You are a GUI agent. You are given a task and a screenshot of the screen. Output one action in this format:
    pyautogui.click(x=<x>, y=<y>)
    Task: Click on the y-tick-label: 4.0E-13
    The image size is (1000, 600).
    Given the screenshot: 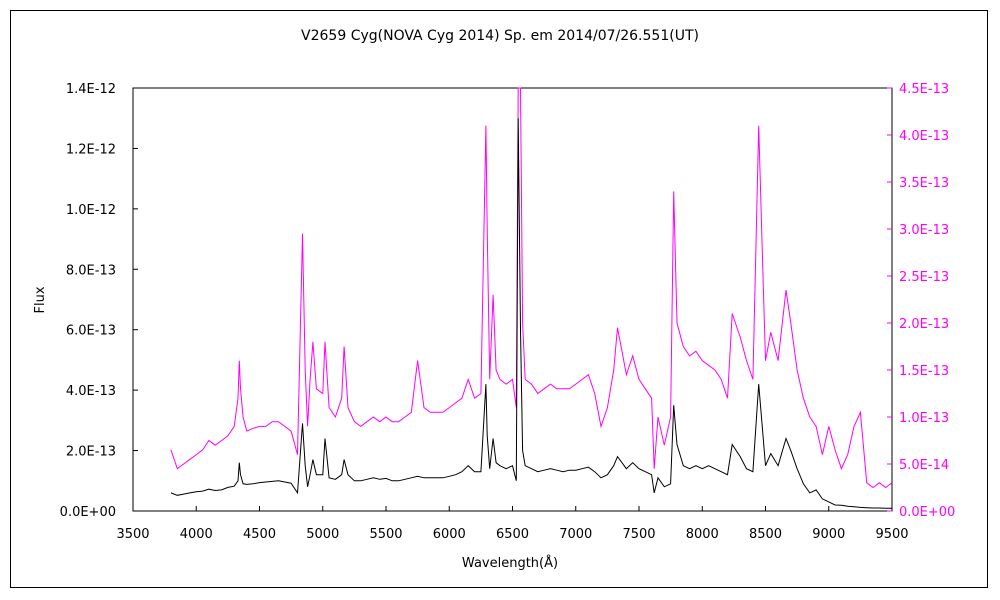 What is the action you would take?
    pyautogui.click(x=91, y=391)
    